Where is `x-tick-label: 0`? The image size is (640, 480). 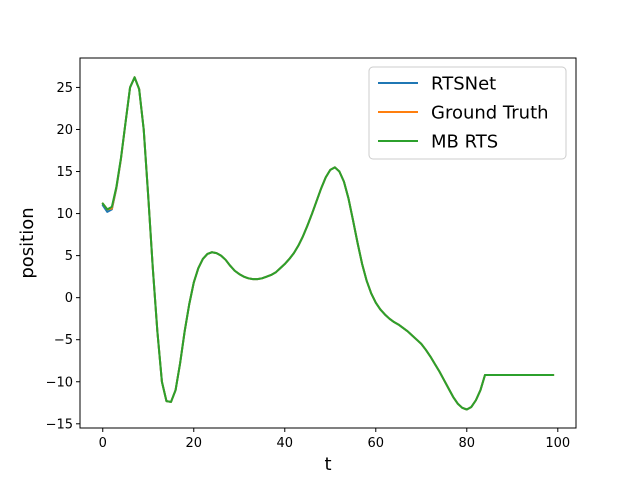
x-tick-label: 0 is located at coordinates (103, 443).